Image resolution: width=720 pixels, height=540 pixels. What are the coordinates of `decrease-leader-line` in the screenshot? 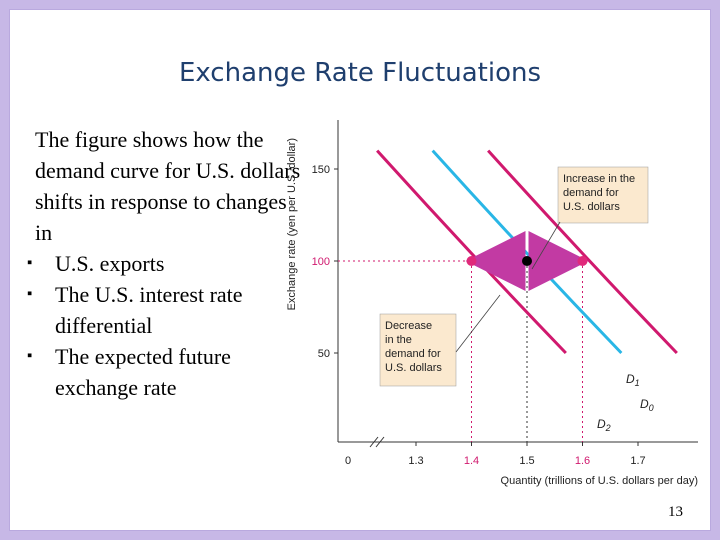 It's located at (478, 323).